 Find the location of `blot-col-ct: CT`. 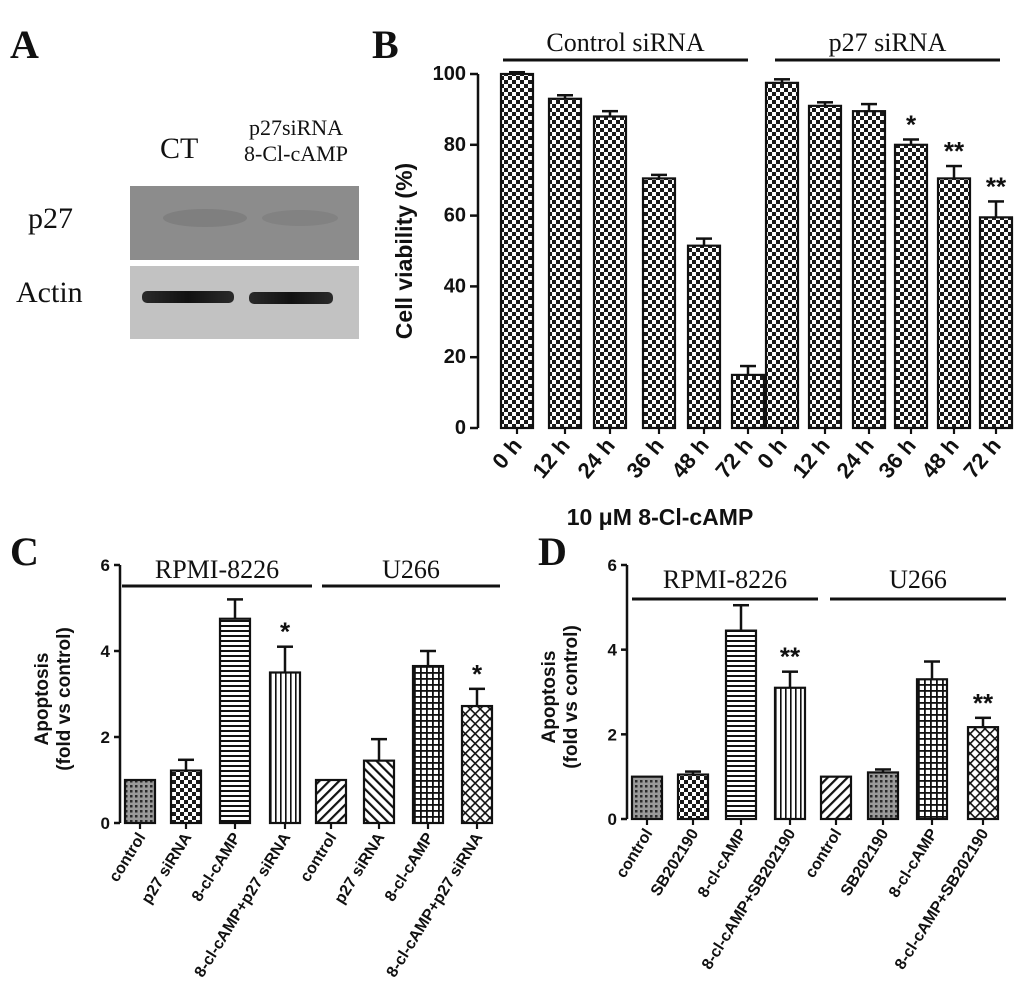

blot-col-ct: CT is located at coordinates (179, 148).